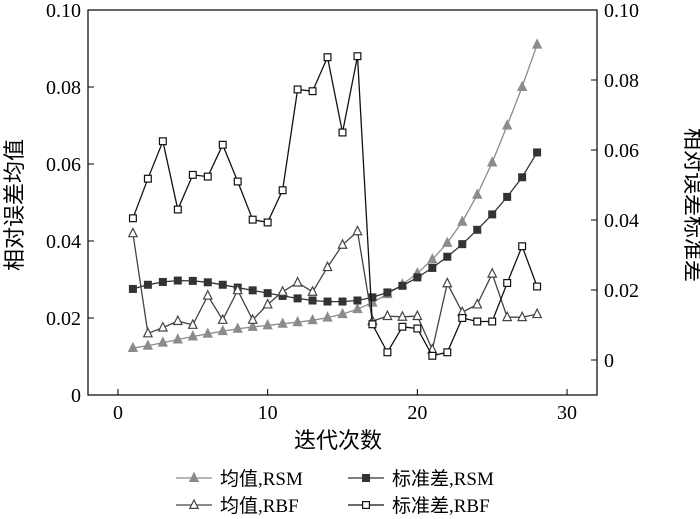 This screenshot has width=700, height=519. What do you see at coordinates (621, 151) in the screenshot?
I see `y-right-tick-label: 0.06` at bounding box center [621, 151].